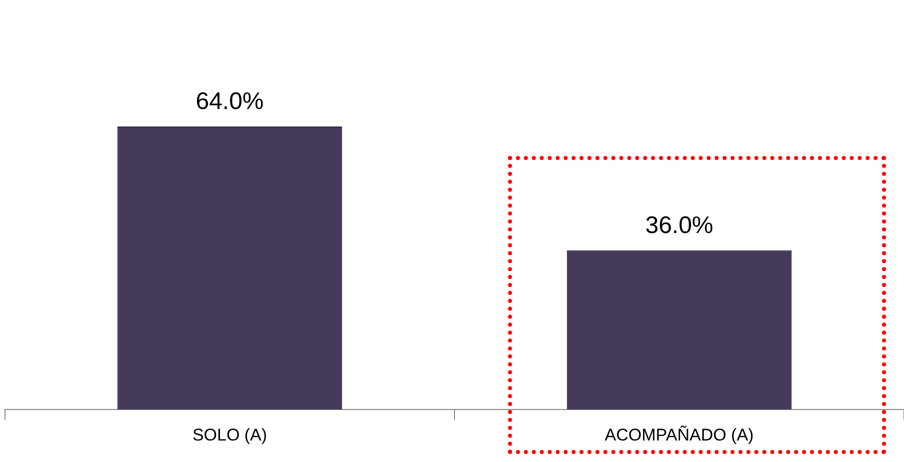 The height and width of the screenshot is (462, 904). I want to click on data-label: 36.0%, so click(679, 225).